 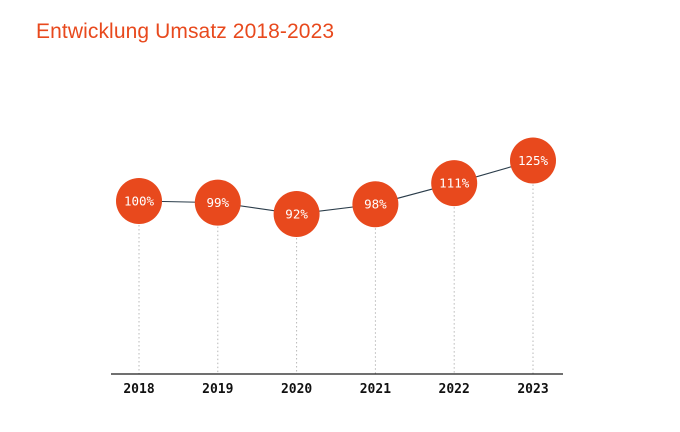 What do you see at coordinates (138, 389) in the screenshot?
I see `x-tick-2018: 2018` at bounding box center [138, 389].